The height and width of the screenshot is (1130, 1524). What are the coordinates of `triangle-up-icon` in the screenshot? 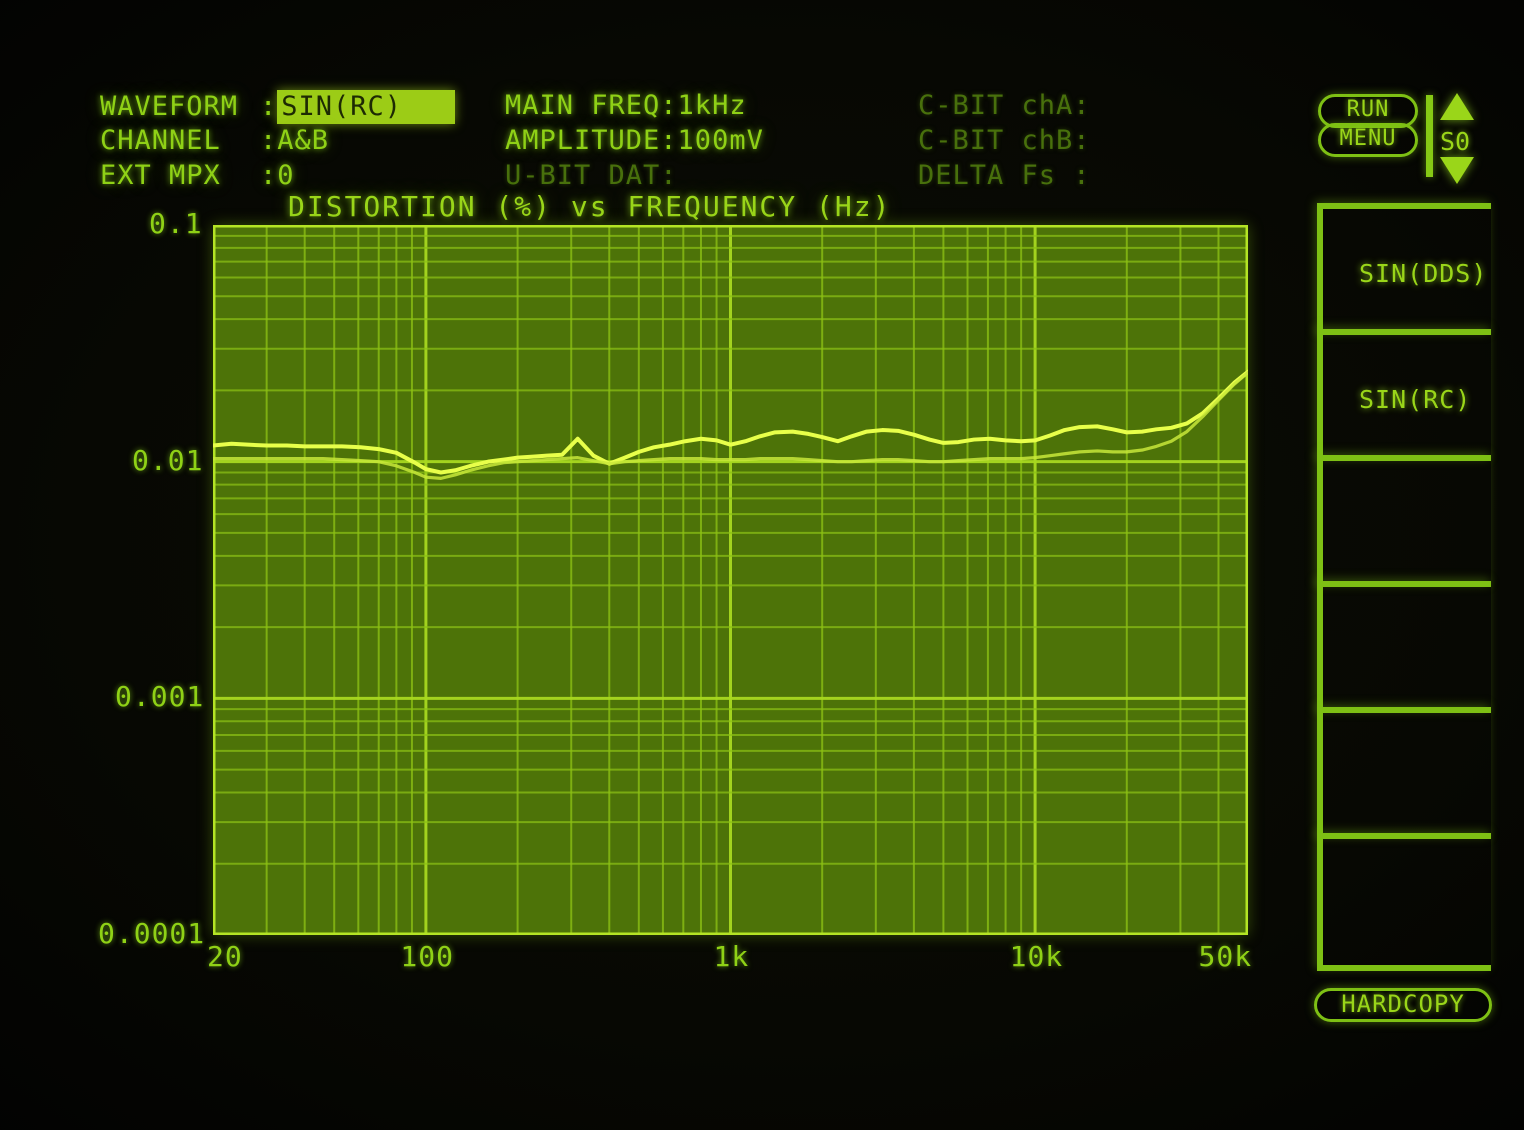 It's located at (1457, 106).